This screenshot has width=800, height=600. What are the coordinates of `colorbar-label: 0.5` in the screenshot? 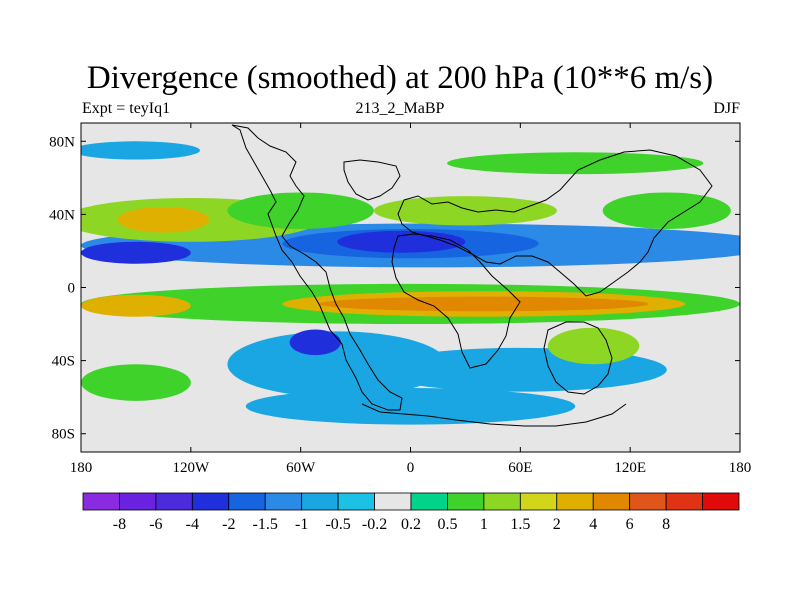 It's located at (447, 524).